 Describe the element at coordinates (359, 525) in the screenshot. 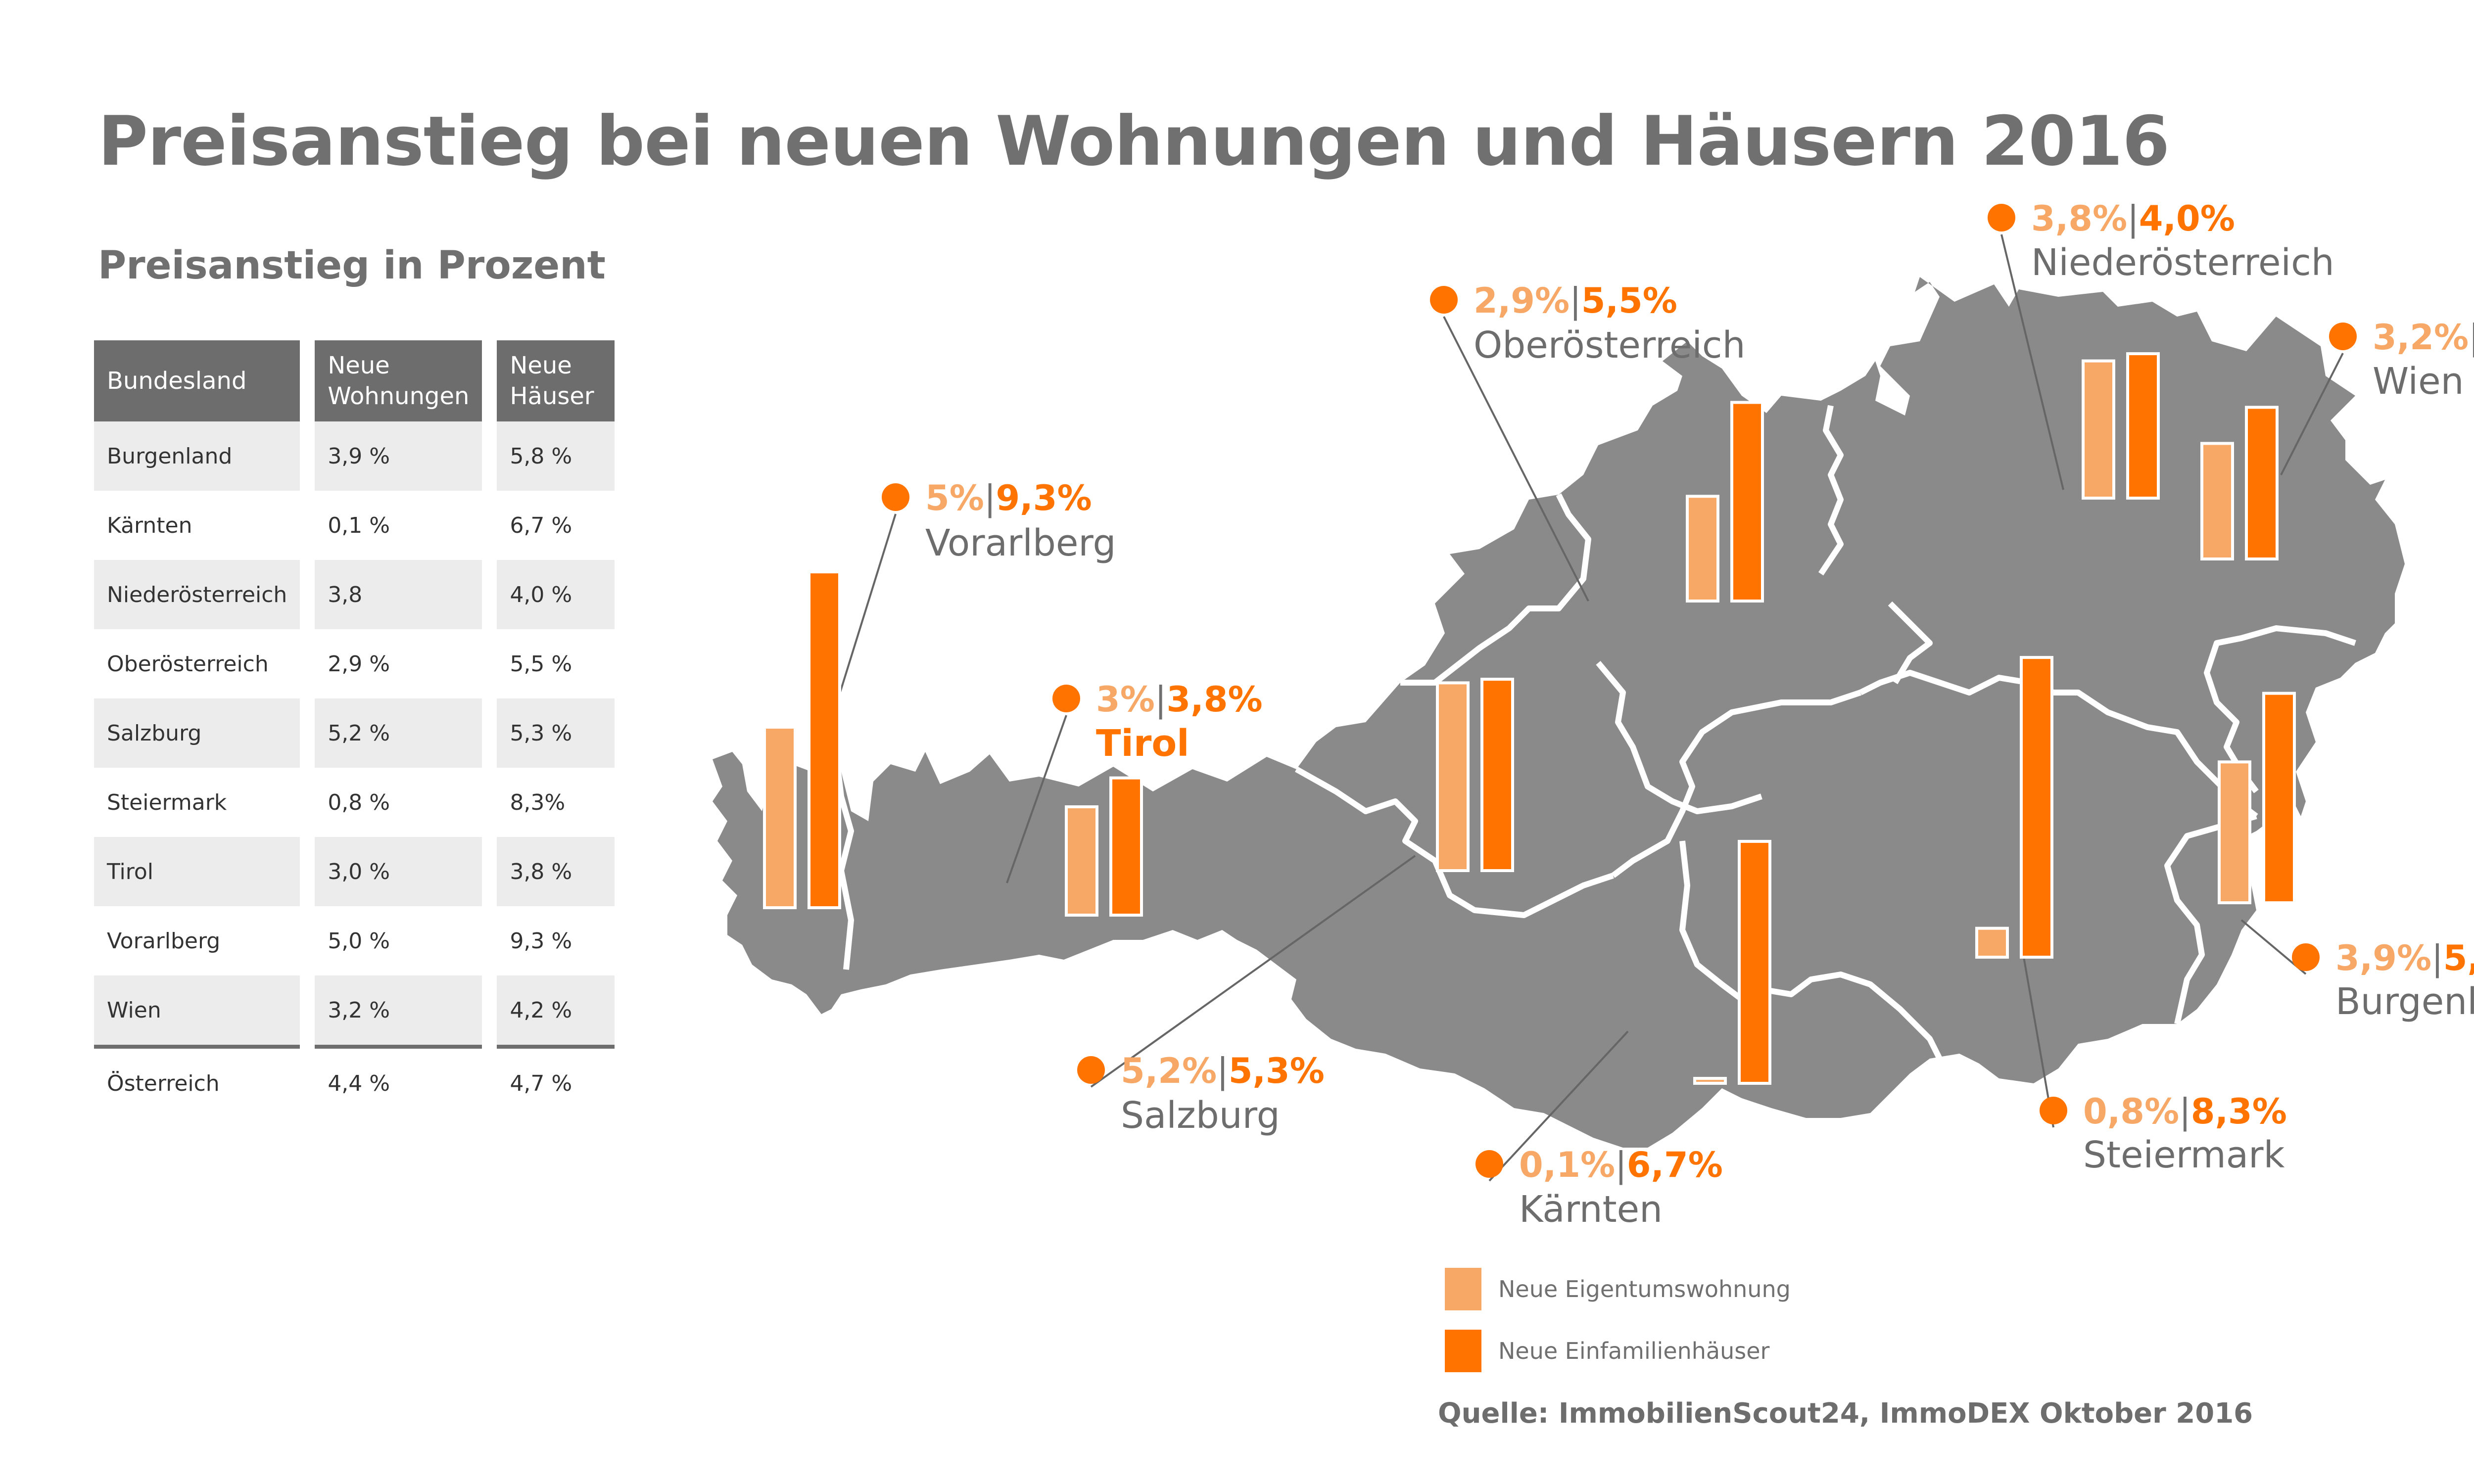

I see `cell-wohnungen: 0,1 %` at that location.